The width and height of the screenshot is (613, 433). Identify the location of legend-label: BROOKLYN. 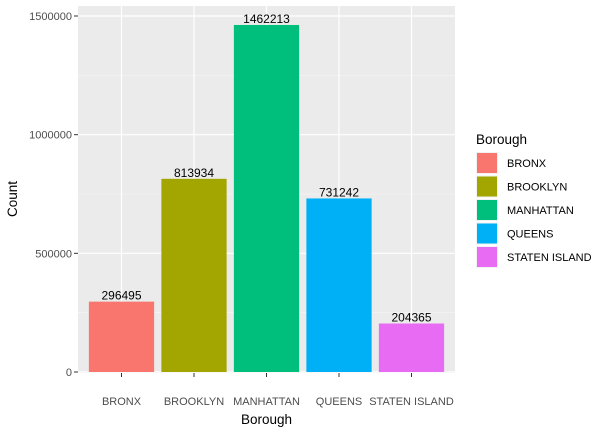
(537, 188).